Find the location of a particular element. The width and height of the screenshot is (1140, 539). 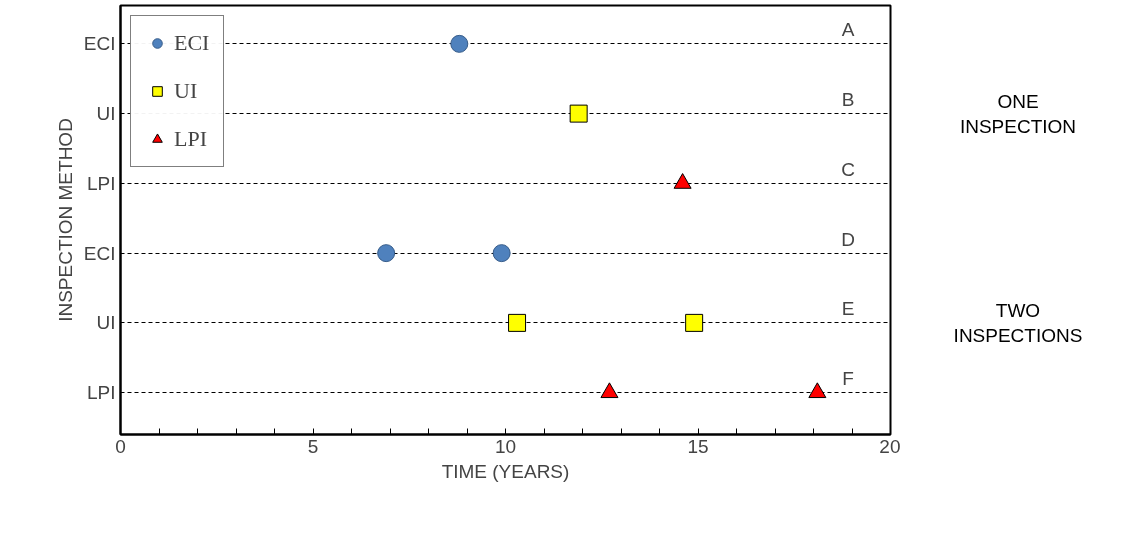

x-tick-label: 20 is located at coordinates (890, 446).